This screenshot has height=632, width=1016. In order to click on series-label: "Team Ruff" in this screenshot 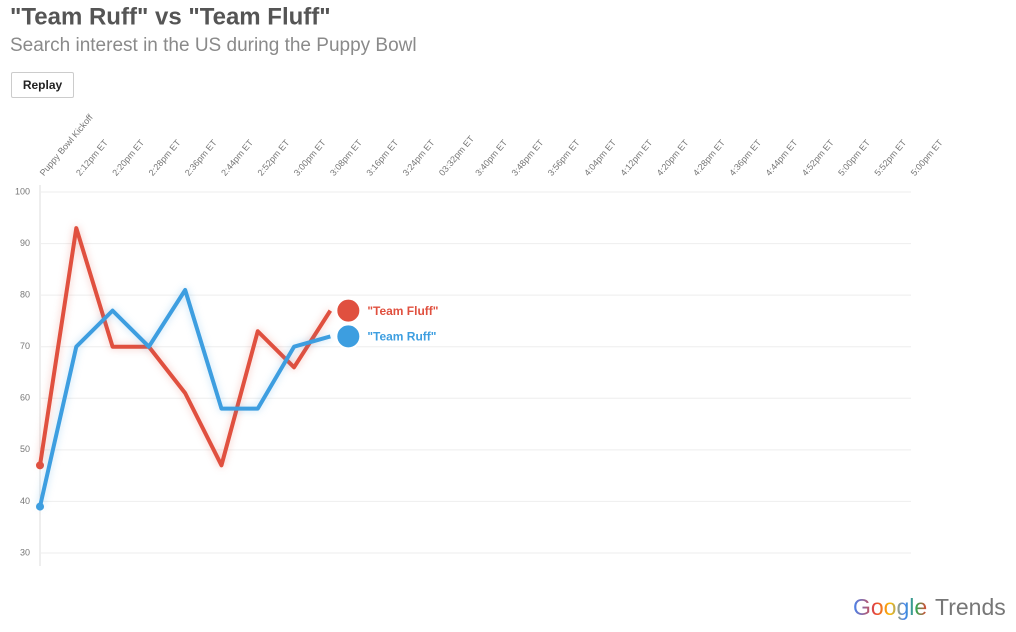, I will do `click(401, 337)`.